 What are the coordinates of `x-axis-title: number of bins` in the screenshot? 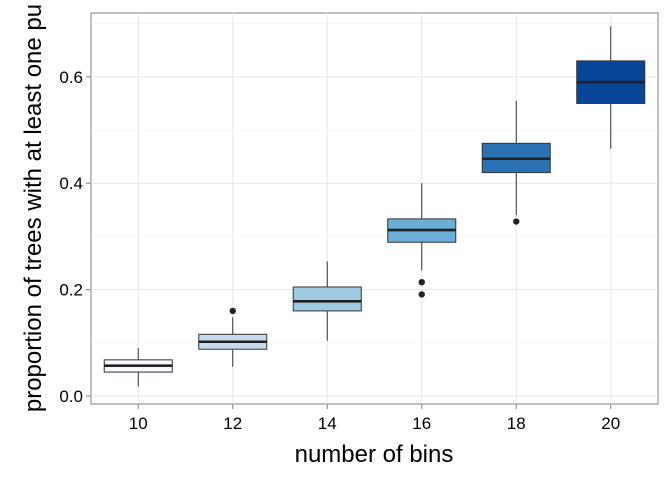 It's located at (374, 454).